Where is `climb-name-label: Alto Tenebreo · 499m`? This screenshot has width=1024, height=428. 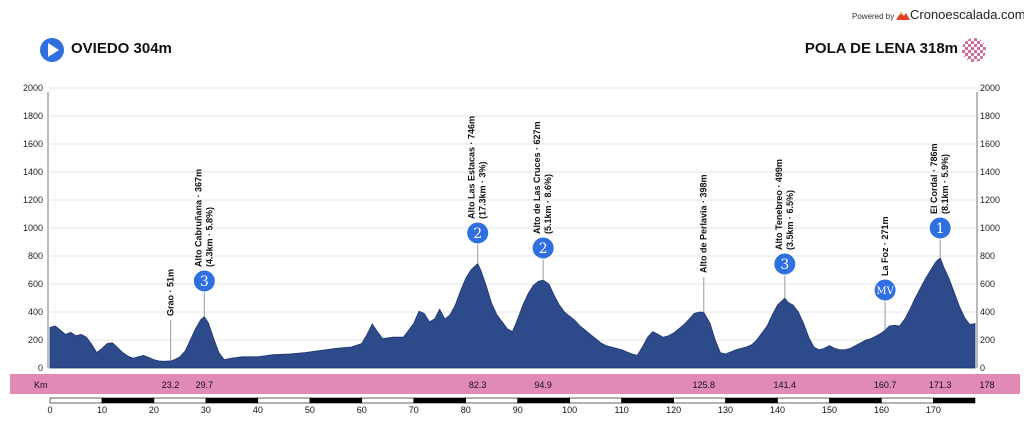
climb-name-label: Alto Tenebreo · 499m is located at coordinates (779, 204).